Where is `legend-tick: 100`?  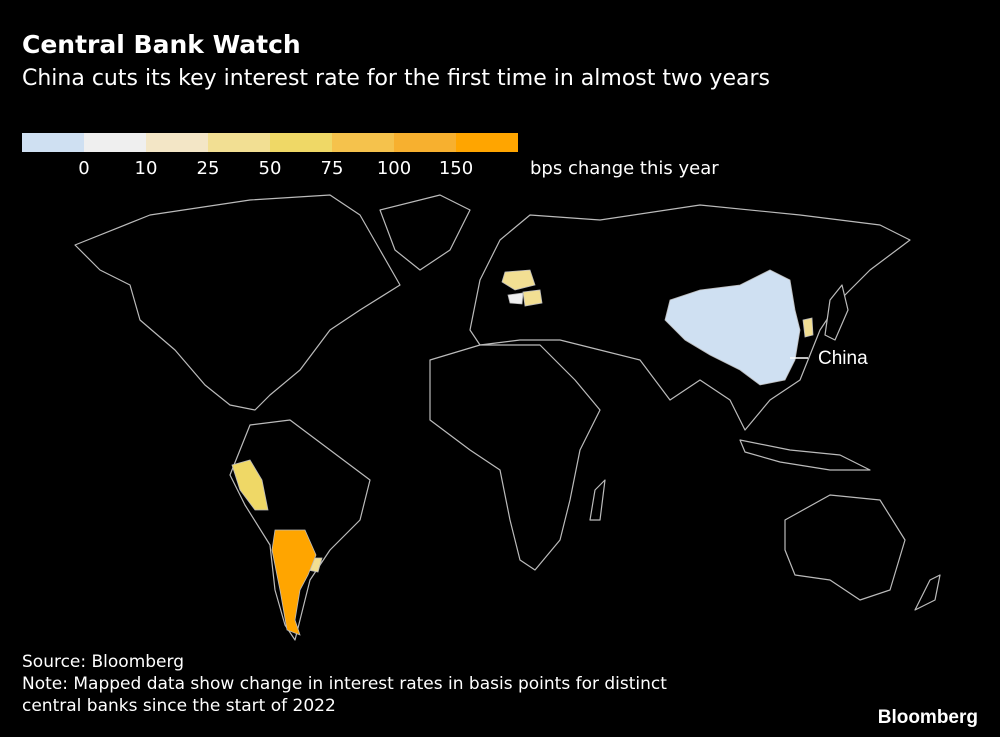 legend-tick: 100 is located at coordinates (394, 168).